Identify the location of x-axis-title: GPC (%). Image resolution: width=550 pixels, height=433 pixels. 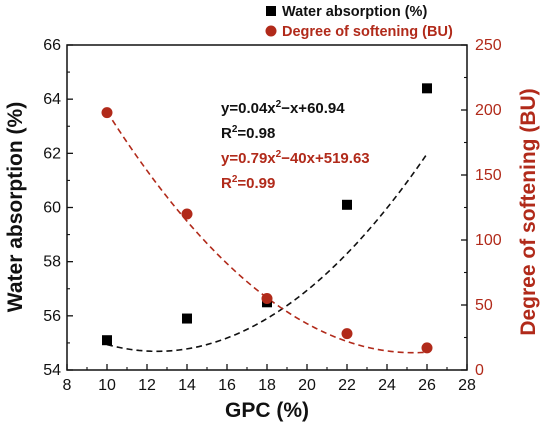
(267, 410).